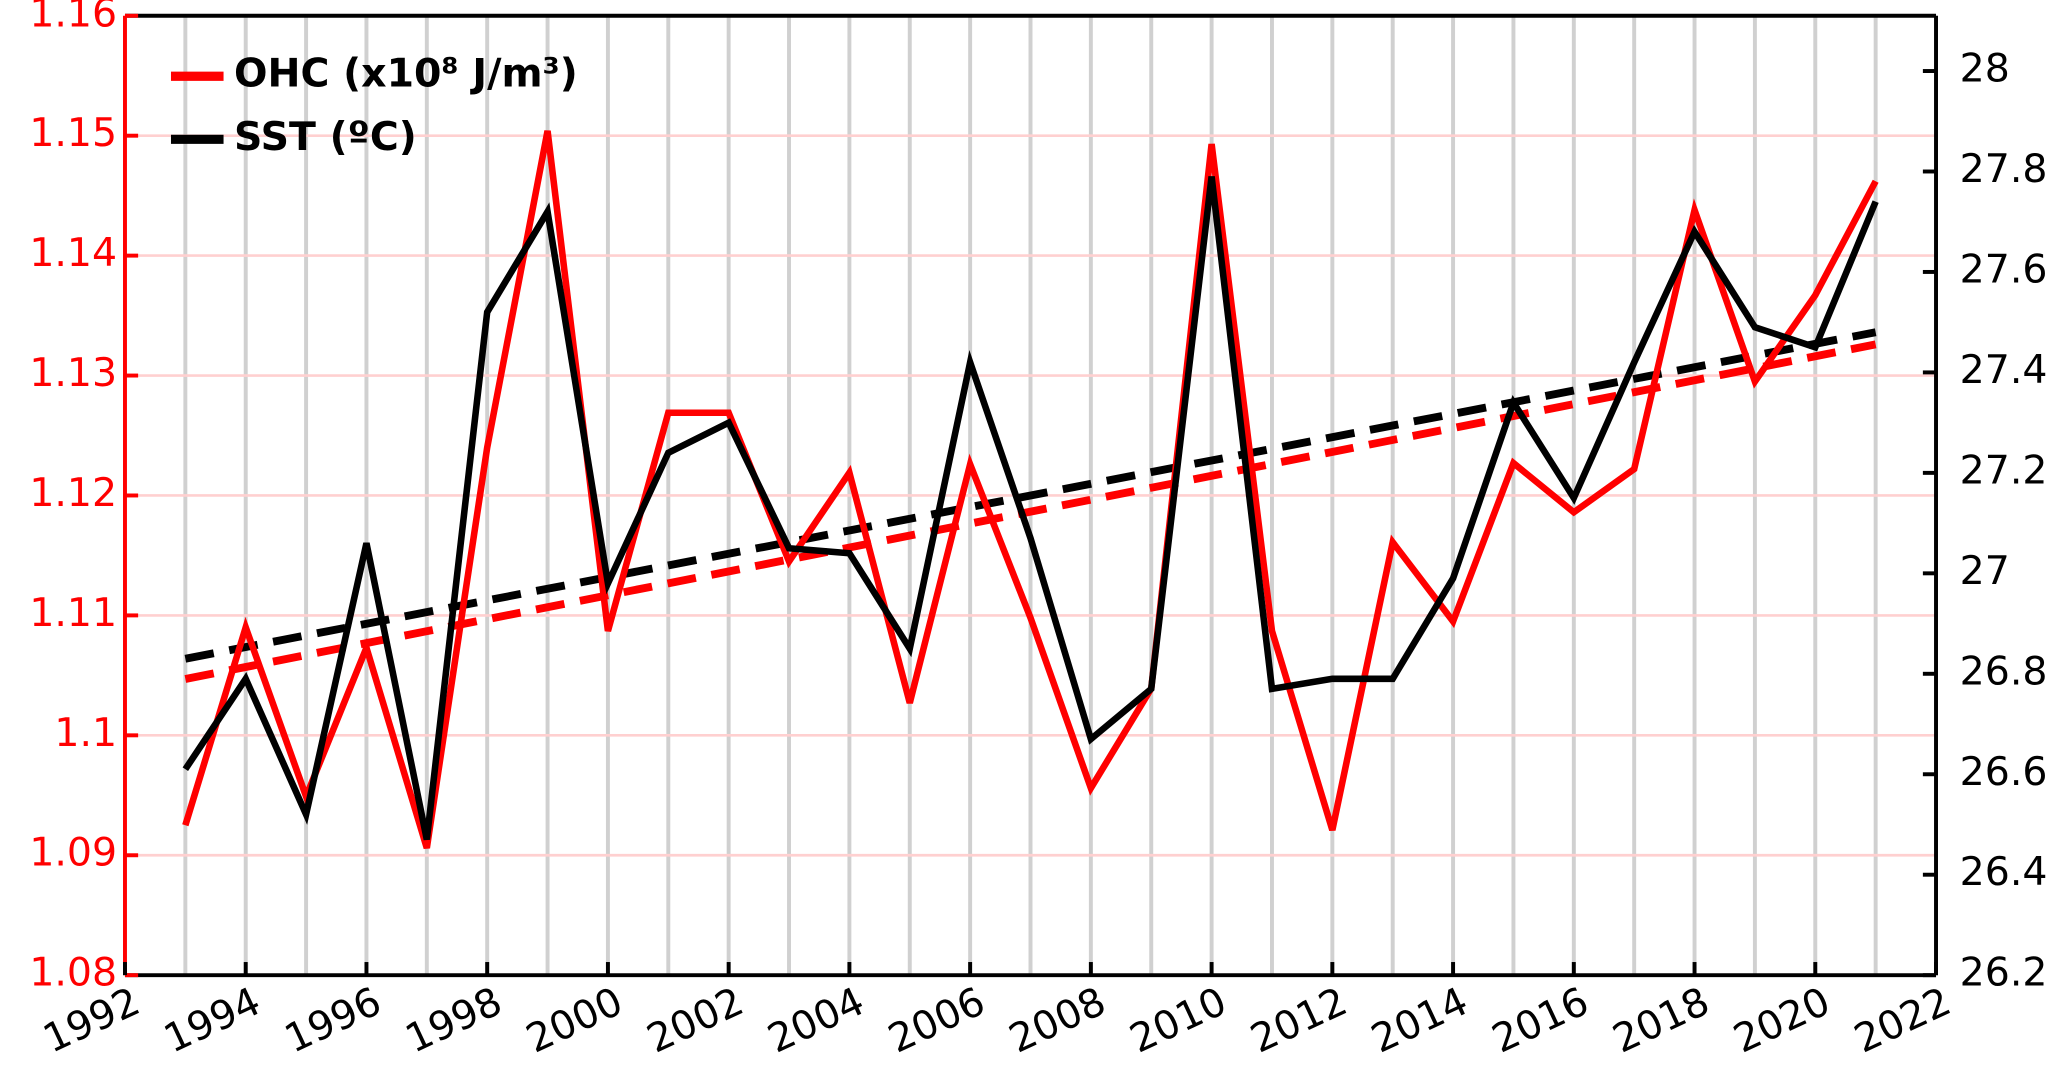  I want to click on x-tick-label: 2020, so click(1782, 1020).